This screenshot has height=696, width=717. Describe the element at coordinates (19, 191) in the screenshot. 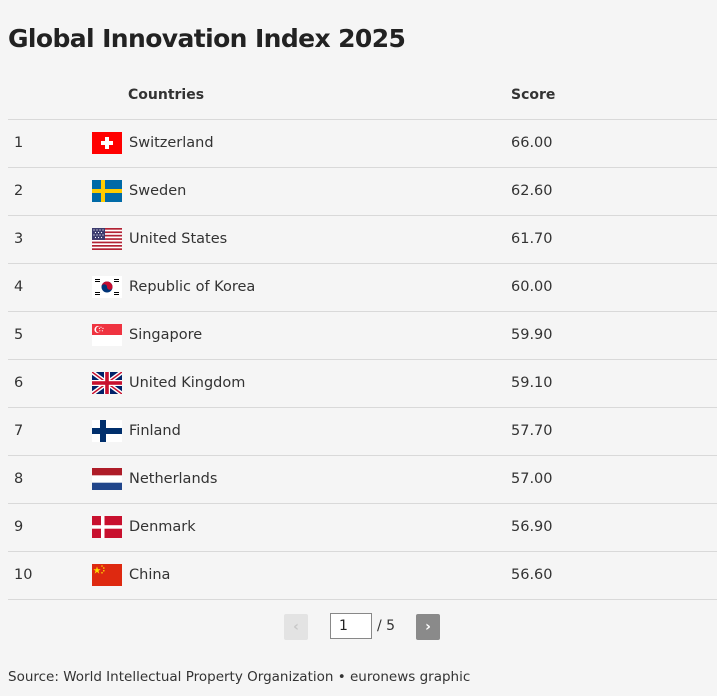

I see `rank-cell: 2` at that location.